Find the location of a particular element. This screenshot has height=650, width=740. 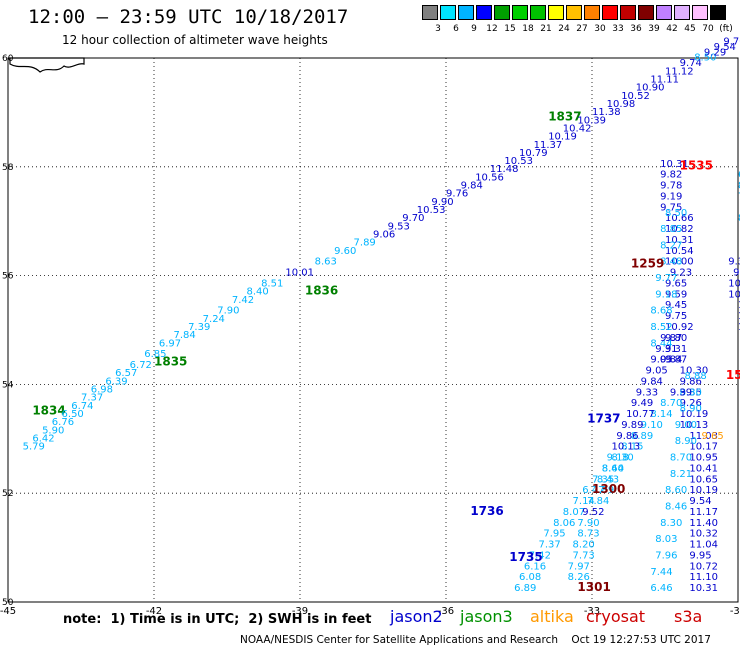

swh-value-label: 9.49 is located at coordinates (642, 403).